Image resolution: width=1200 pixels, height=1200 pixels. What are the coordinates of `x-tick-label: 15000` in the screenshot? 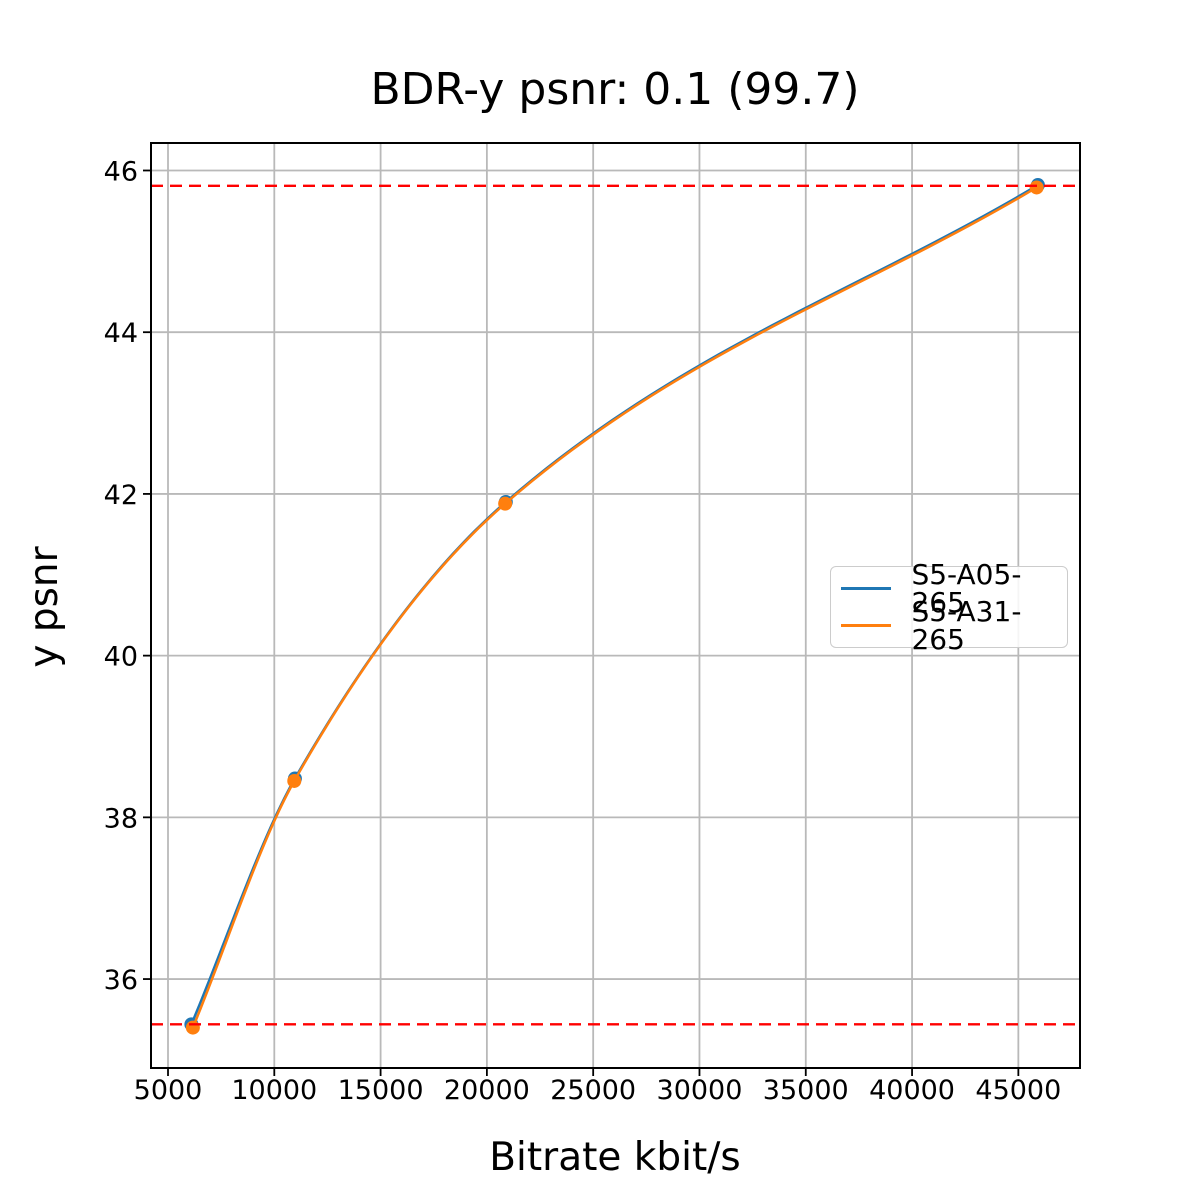 It's located at (381, 1090).